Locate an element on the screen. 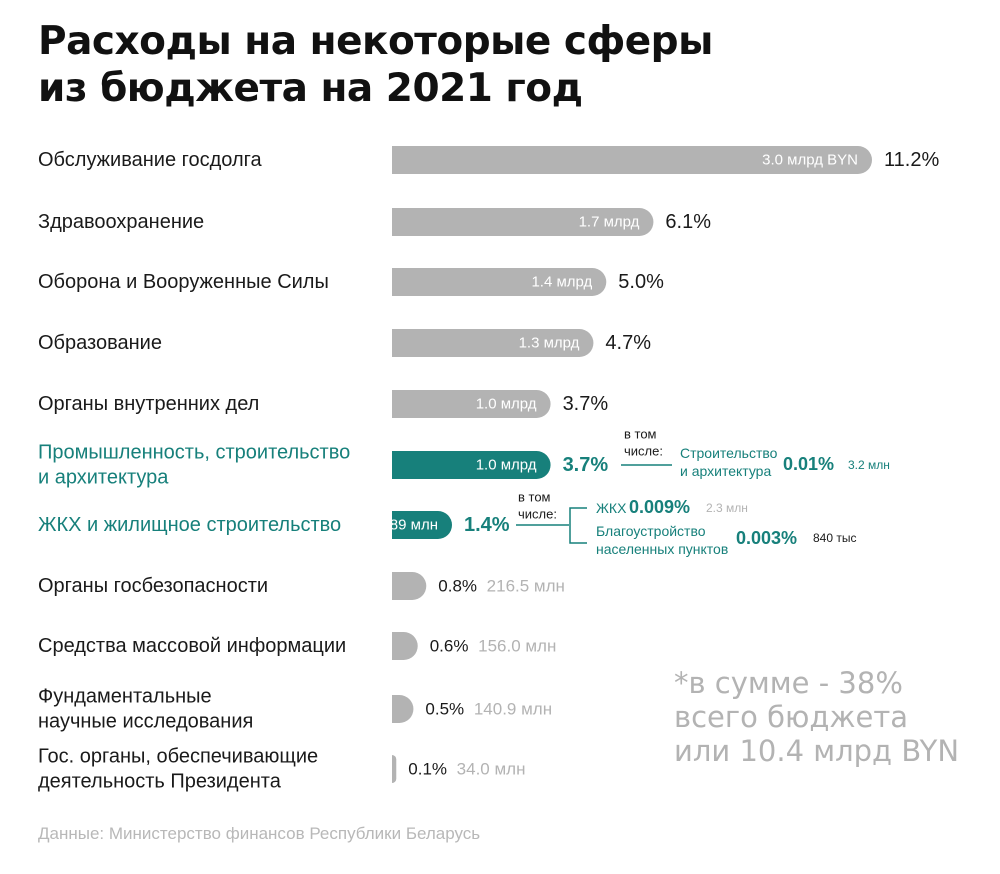 This screenshot has height=874, width=1000. category-label: Оборона и Вооруженные Силы is located at coordinates (183, 282).